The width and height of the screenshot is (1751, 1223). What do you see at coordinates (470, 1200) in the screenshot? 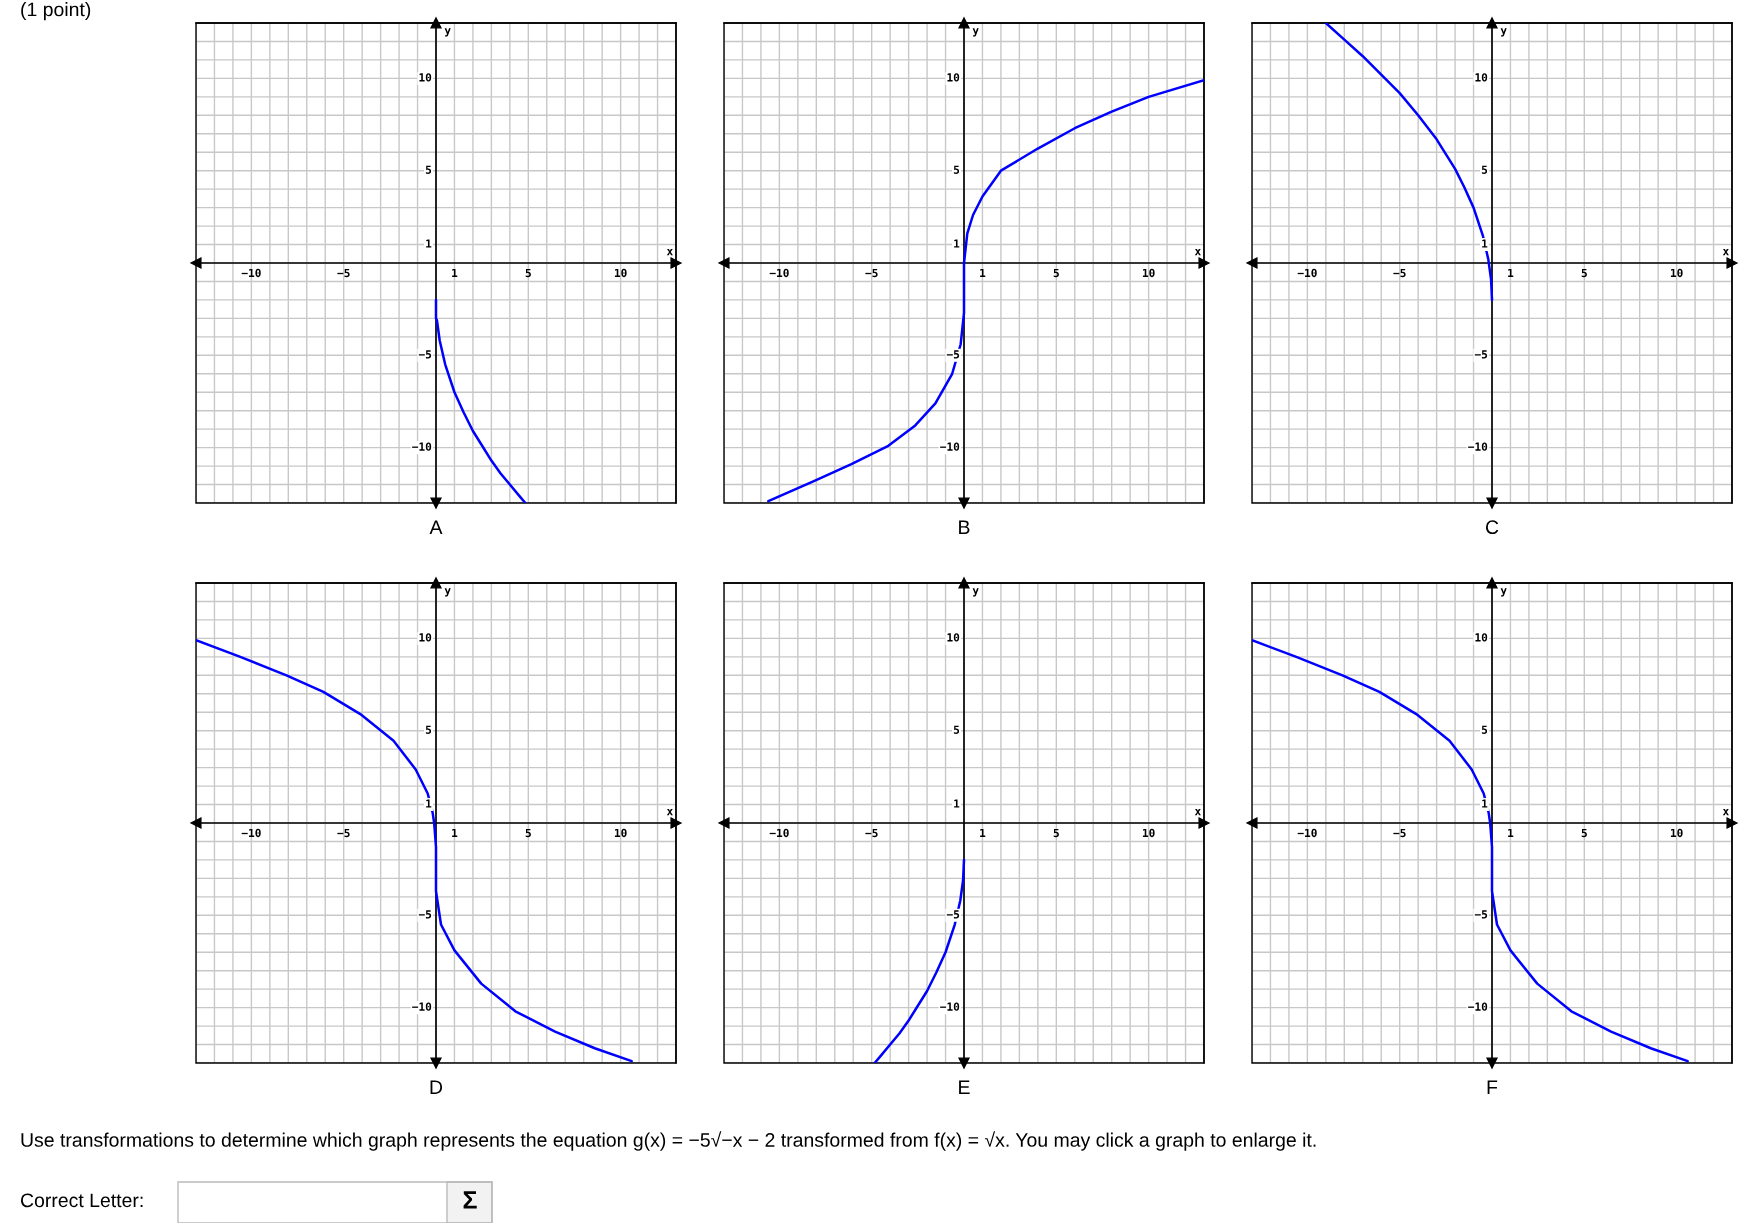
I see `text: Σ` at bounding box center [470, 1200].